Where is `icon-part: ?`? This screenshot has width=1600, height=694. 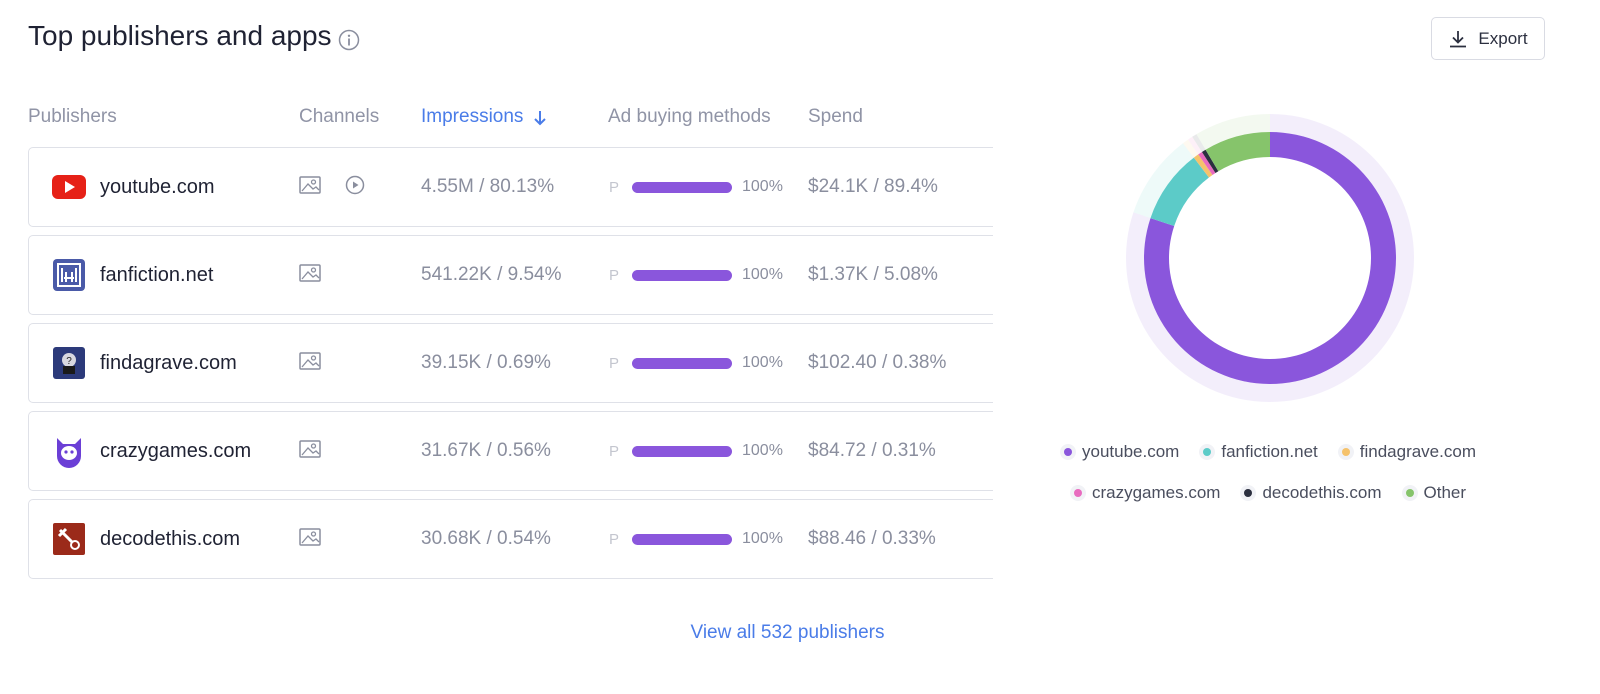
icon-part: ? is located at coordinates (69, 361).